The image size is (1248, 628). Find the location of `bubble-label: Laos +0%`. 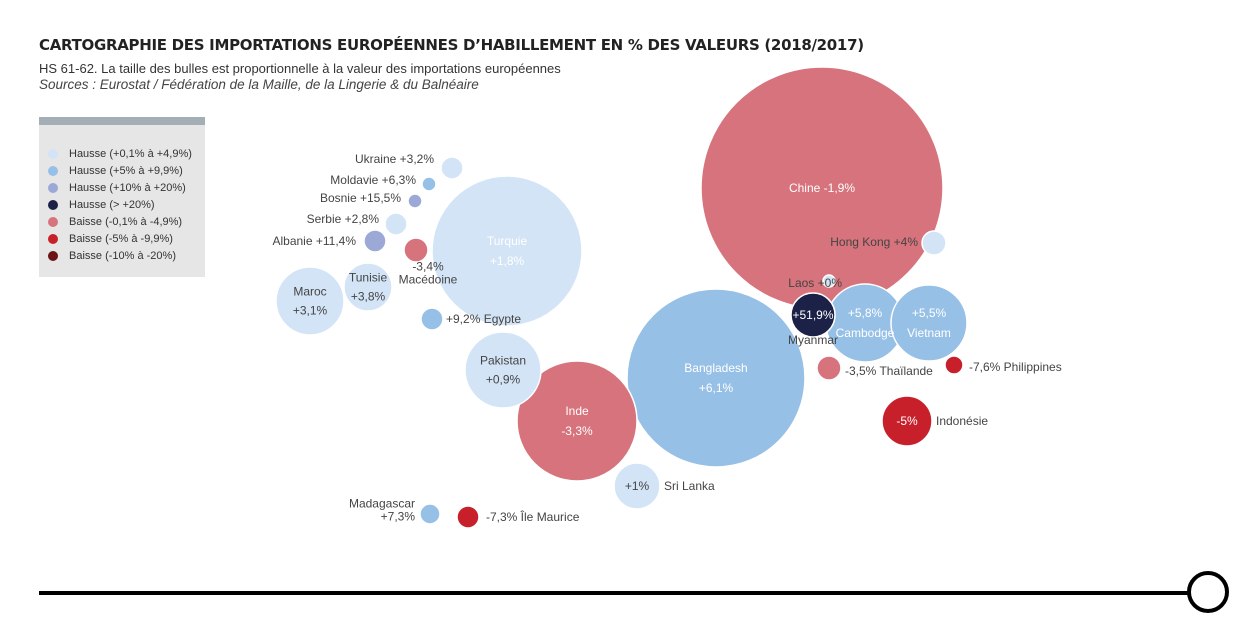

bubble-label: Laos +0% is located at coordinates (815, 283).